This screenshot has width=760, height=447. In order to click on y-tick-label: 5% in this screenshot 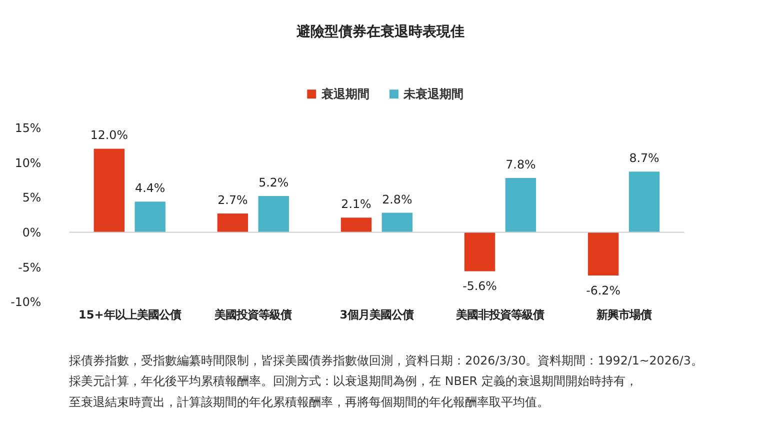, I will do `click(32, 197)`.